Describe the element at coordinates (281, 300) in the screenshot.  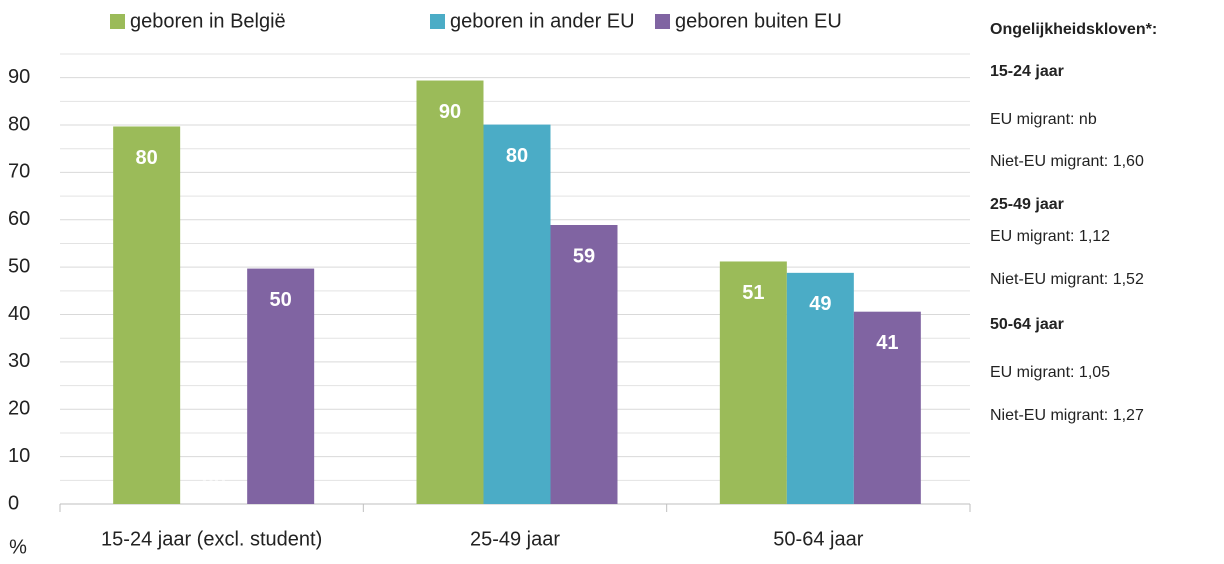
I see `value-label: 50` at that location.